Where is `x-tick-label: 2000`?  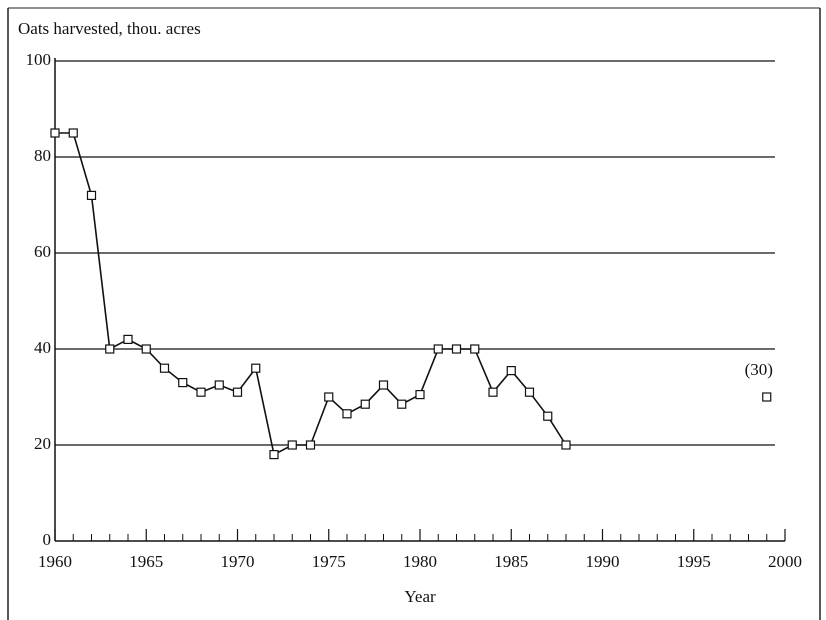
x-tick-label: 2000 is located at coordinates (785, 561).